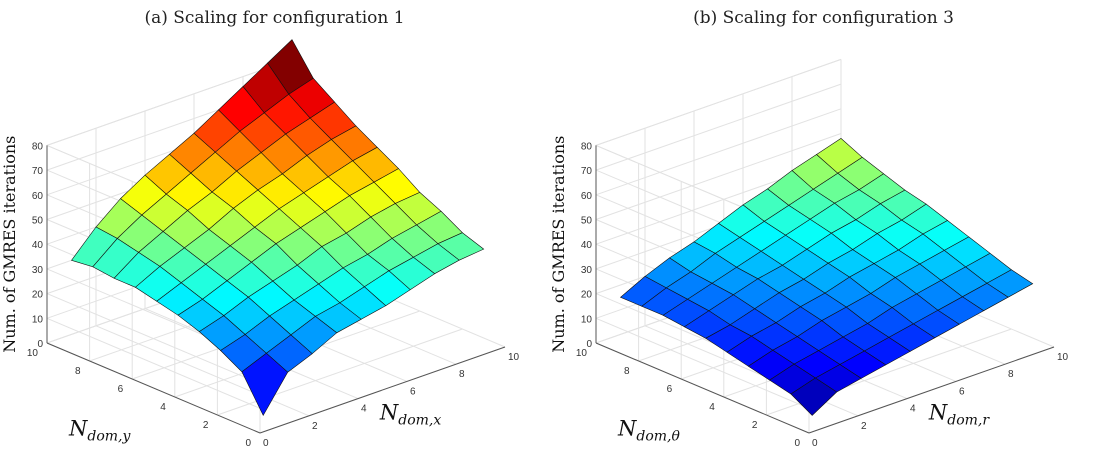 The width and height of the screenshot is (1099, 454). I want to click on y-axis-label: Ndom,y, so click(99, 431).